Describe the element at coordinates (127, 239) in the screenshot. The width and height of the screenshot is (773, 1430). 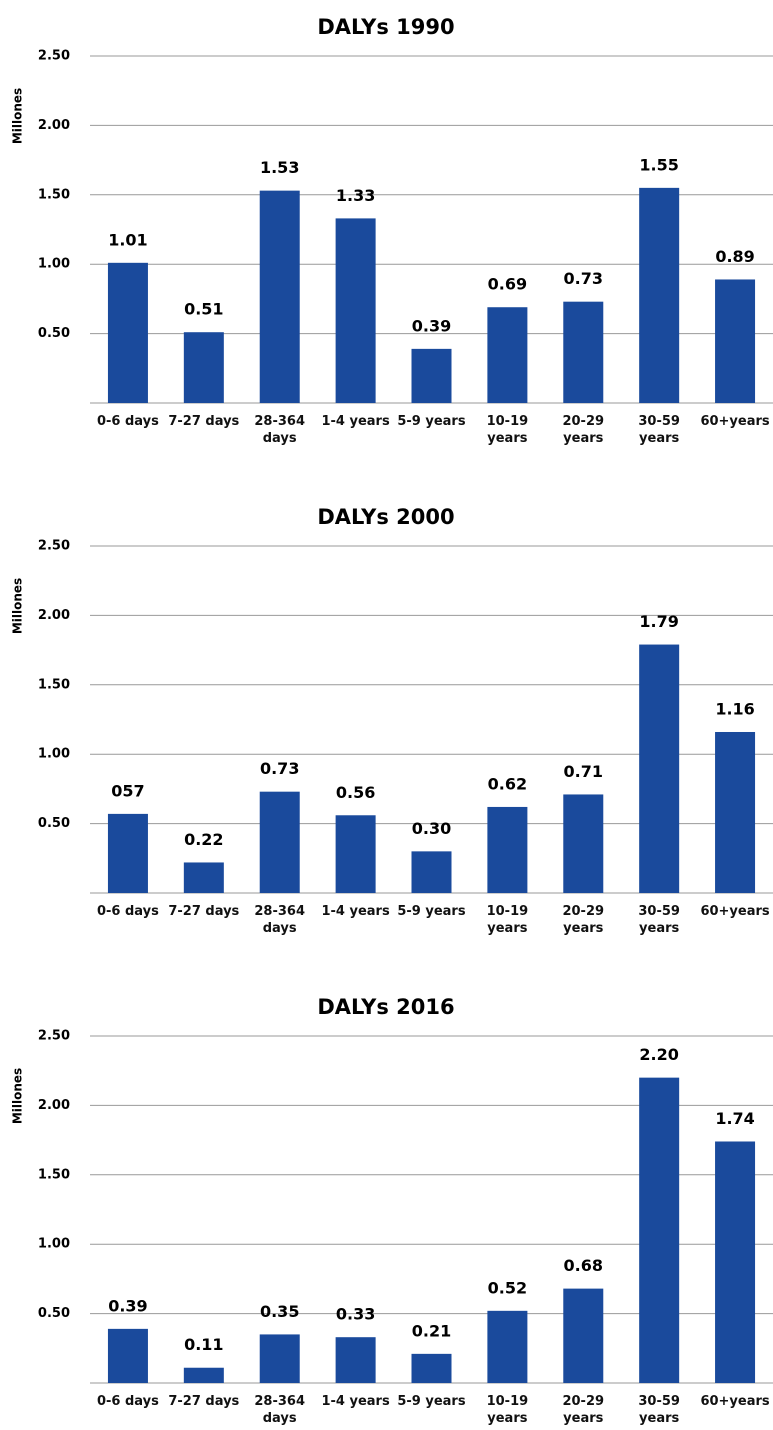
I see `value-label: 1.01` at that location.